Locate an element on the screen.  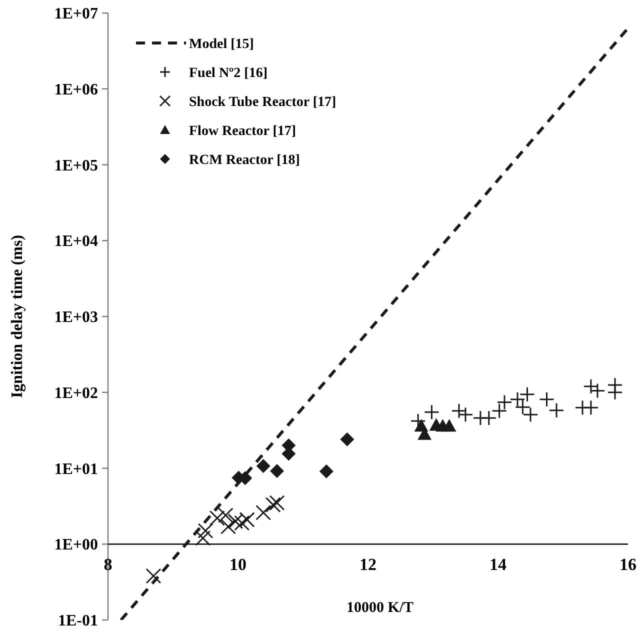
y-tick-label: 1E+02 is located at coordinates (76, 393).